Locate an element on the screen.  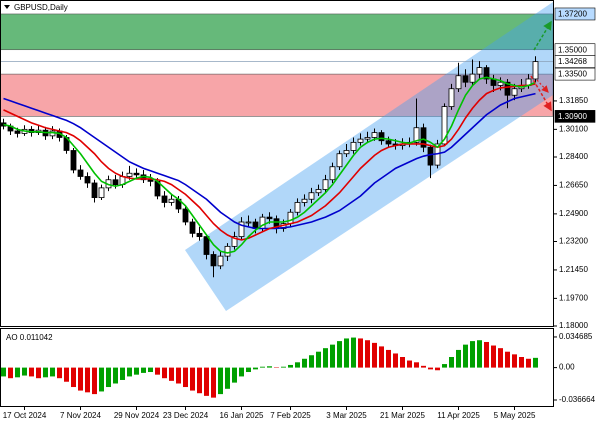
ao-plot is located at coordinates (269, 367).